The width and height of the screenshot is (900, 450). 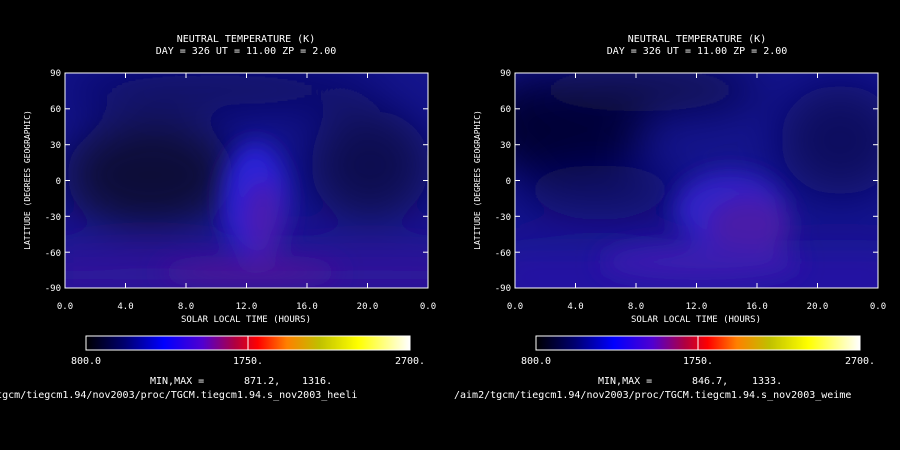 What do you see at coordinates (767, 381) in the screenshot?
I see `max-value: 1333.` at bounding box center [767, 381].